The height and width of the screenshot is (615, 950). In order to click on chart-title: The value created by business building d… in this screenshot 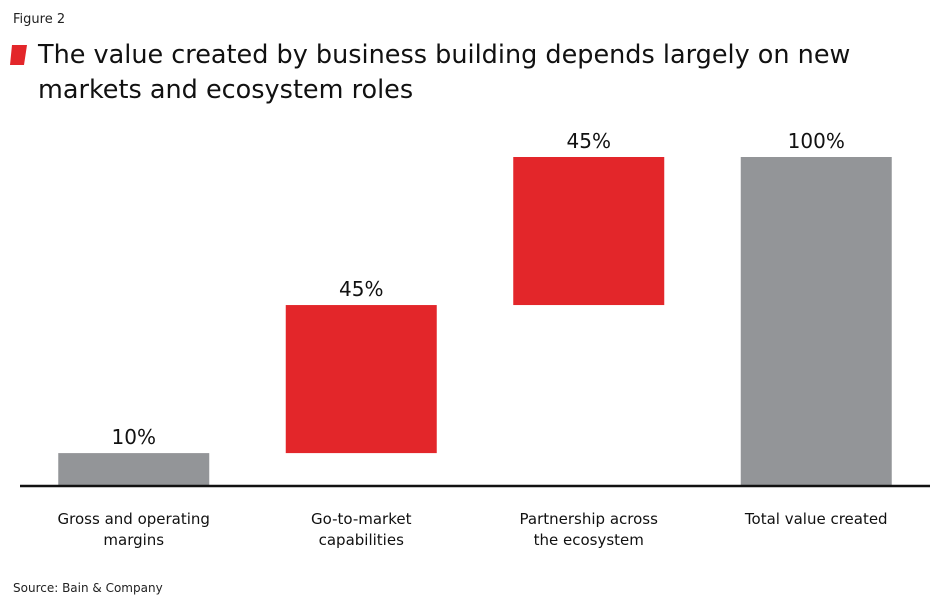, I will do `click(444, 72)`.